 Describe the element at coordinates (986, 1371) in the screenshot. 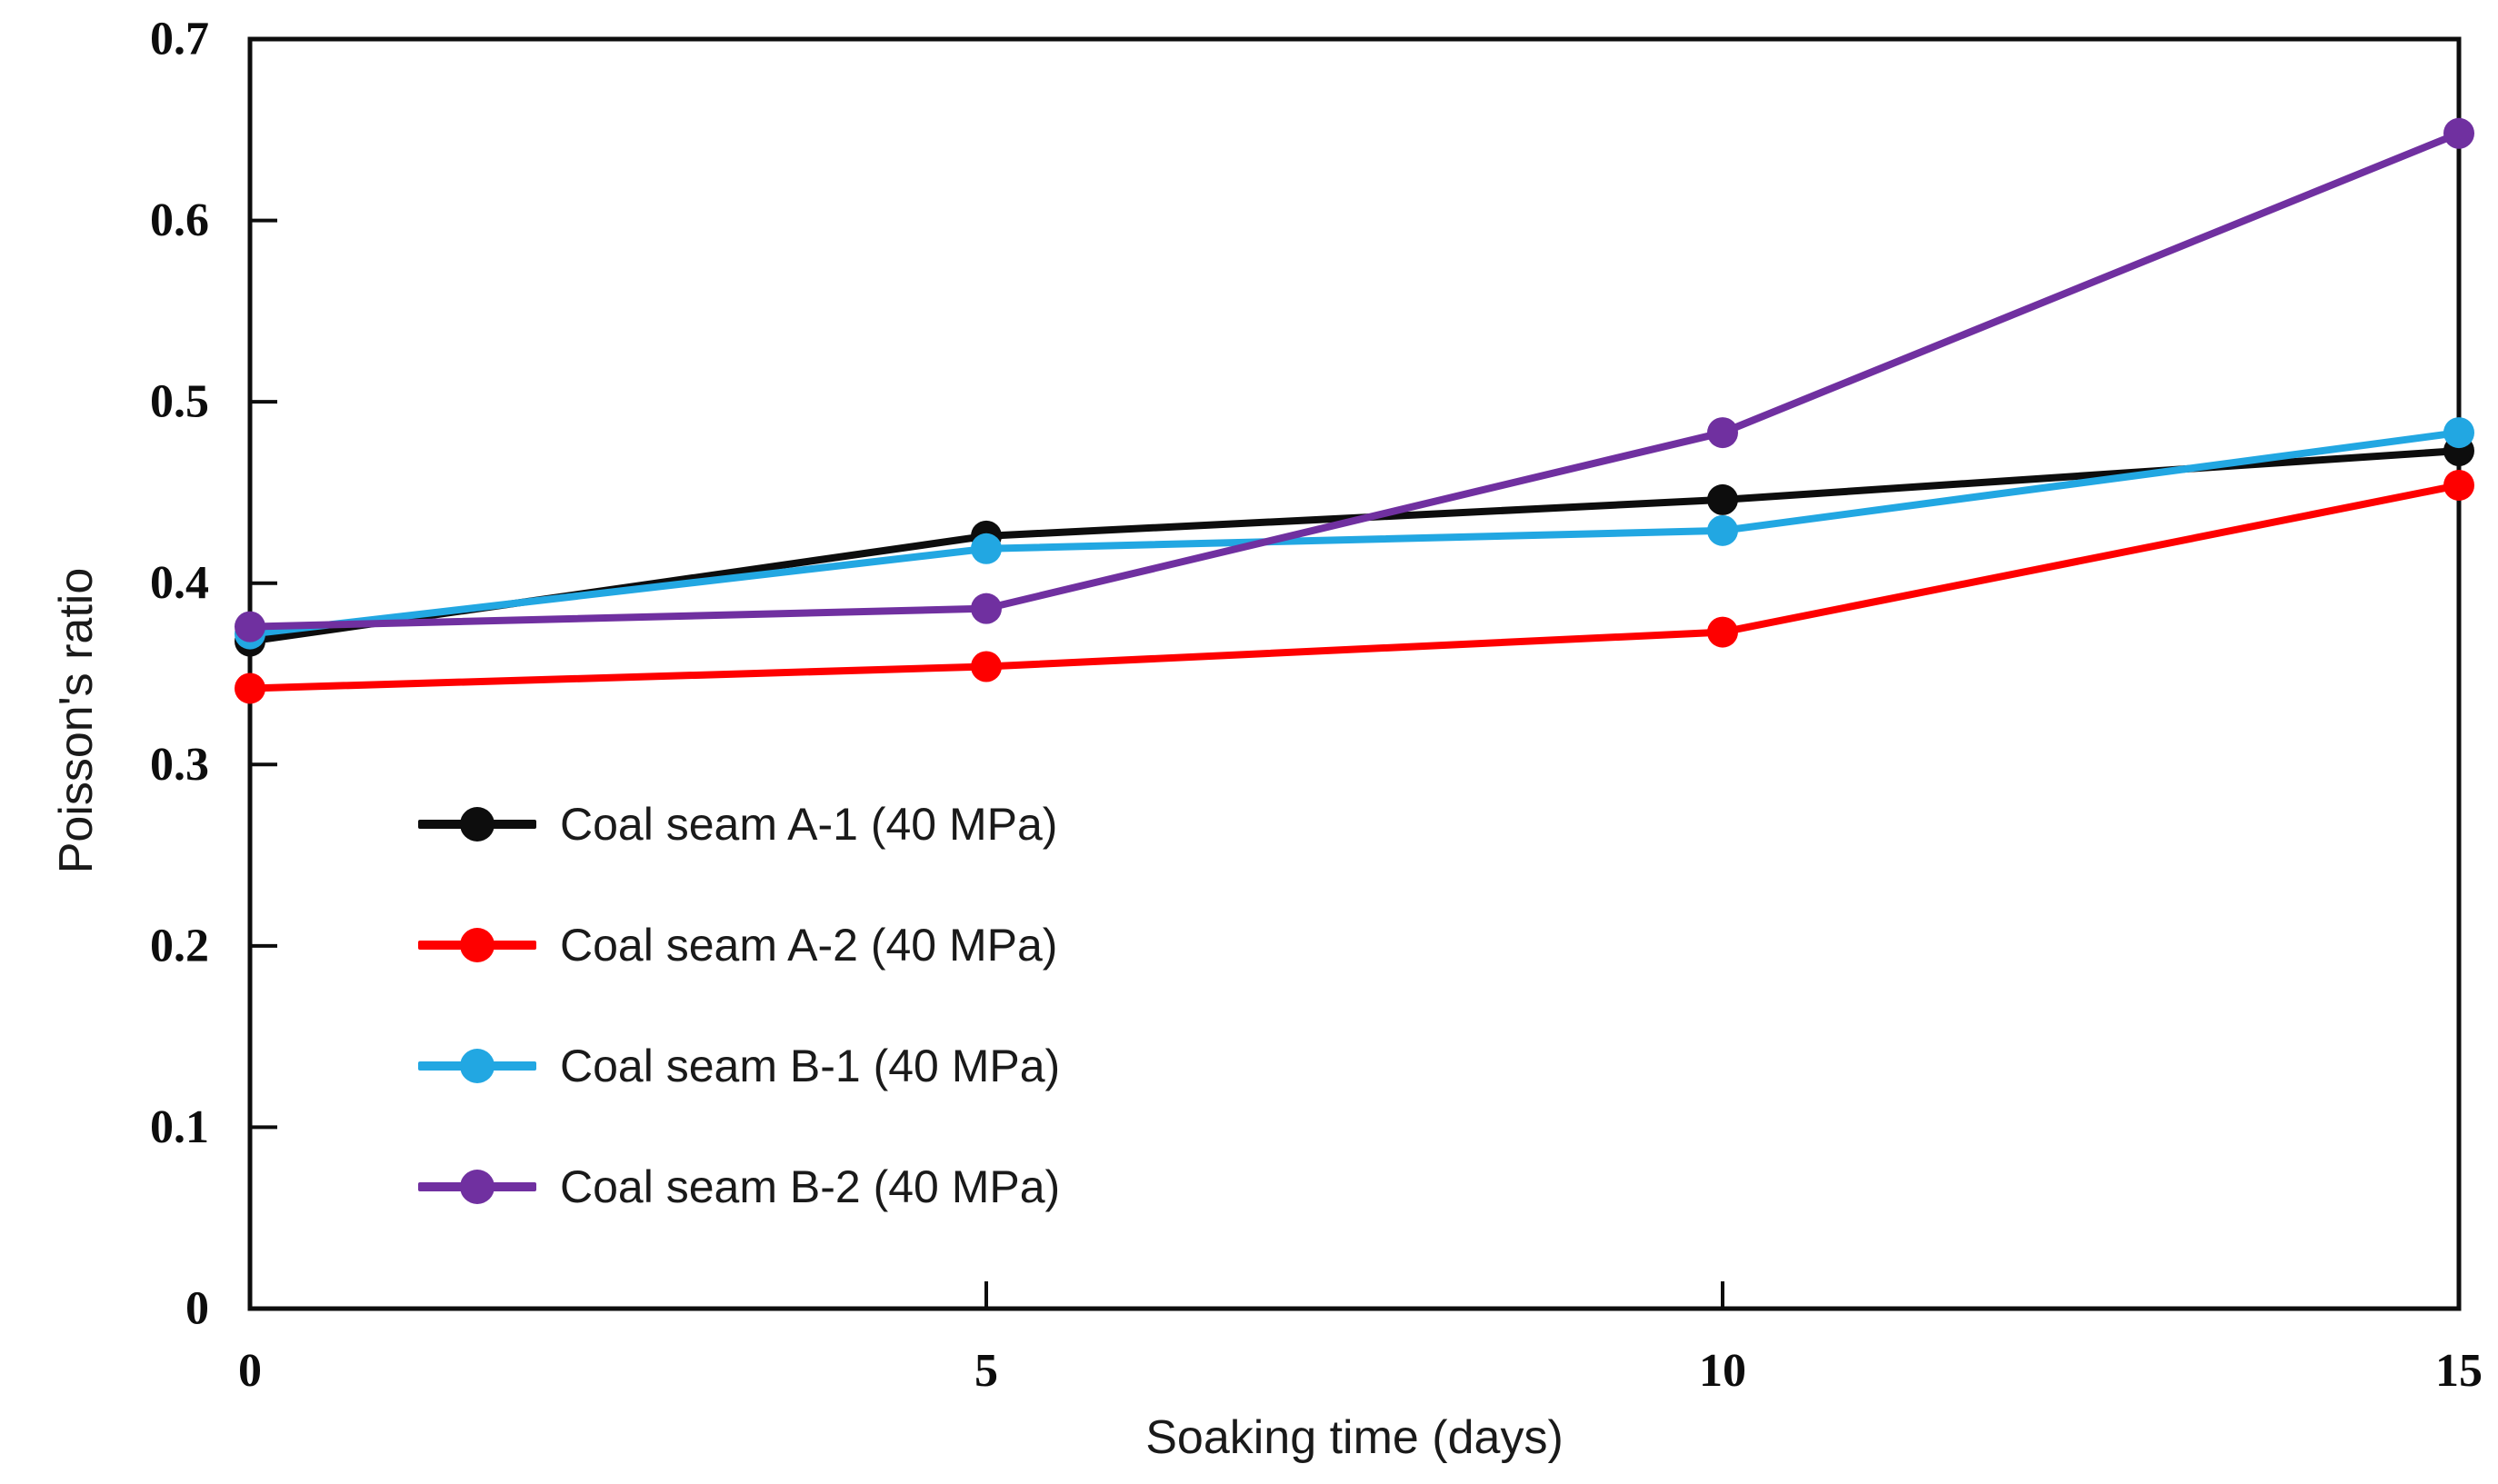

I see `x-tick-label: 5` at that location.